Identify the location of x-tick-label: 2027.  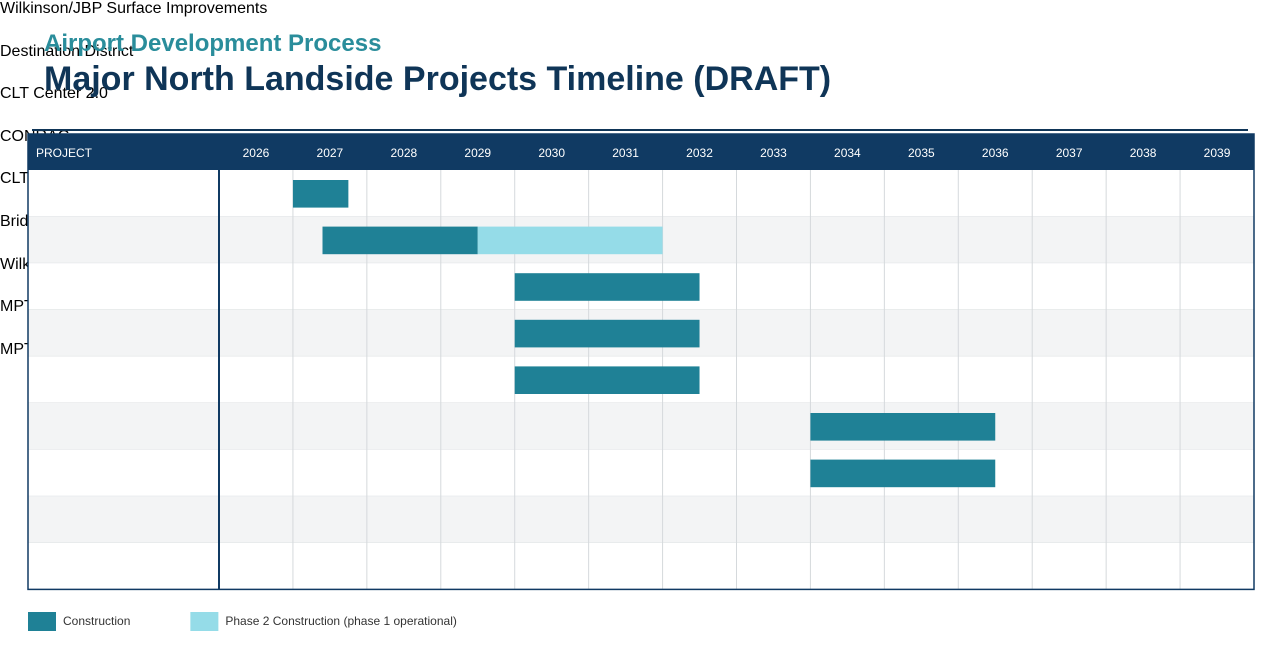
(330, 153).